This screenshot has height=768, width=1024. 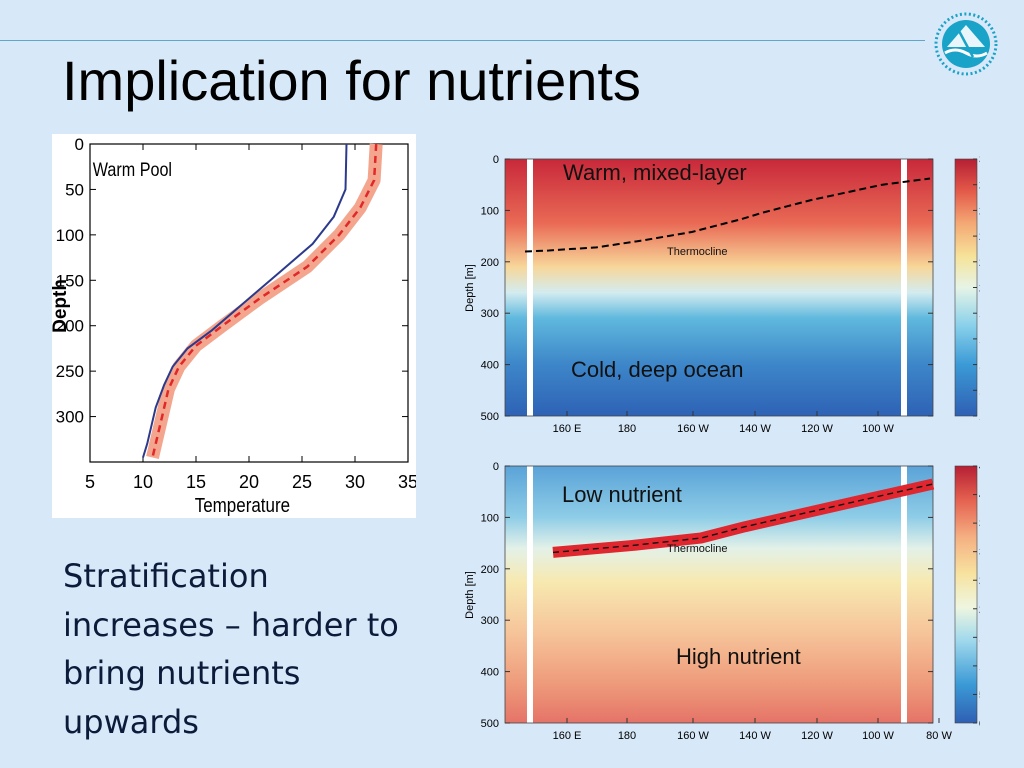 I want to click on colorbar-label: 35, so click(x=979, y=524).